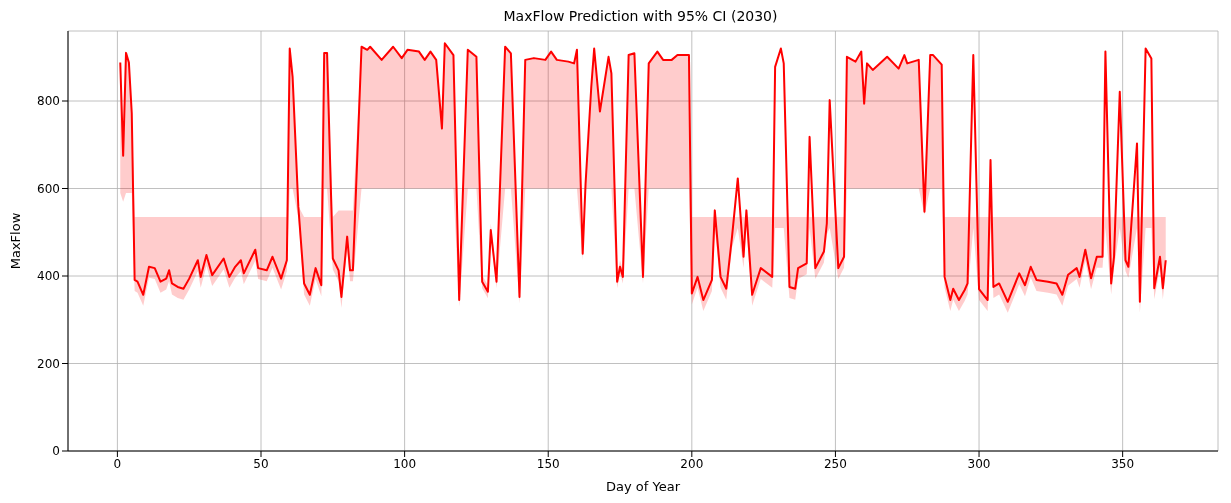  What do you see at coordinates (48, 276) in the screenshot?
I see `y-tick-label: 400` at bounding box center [48, 276].